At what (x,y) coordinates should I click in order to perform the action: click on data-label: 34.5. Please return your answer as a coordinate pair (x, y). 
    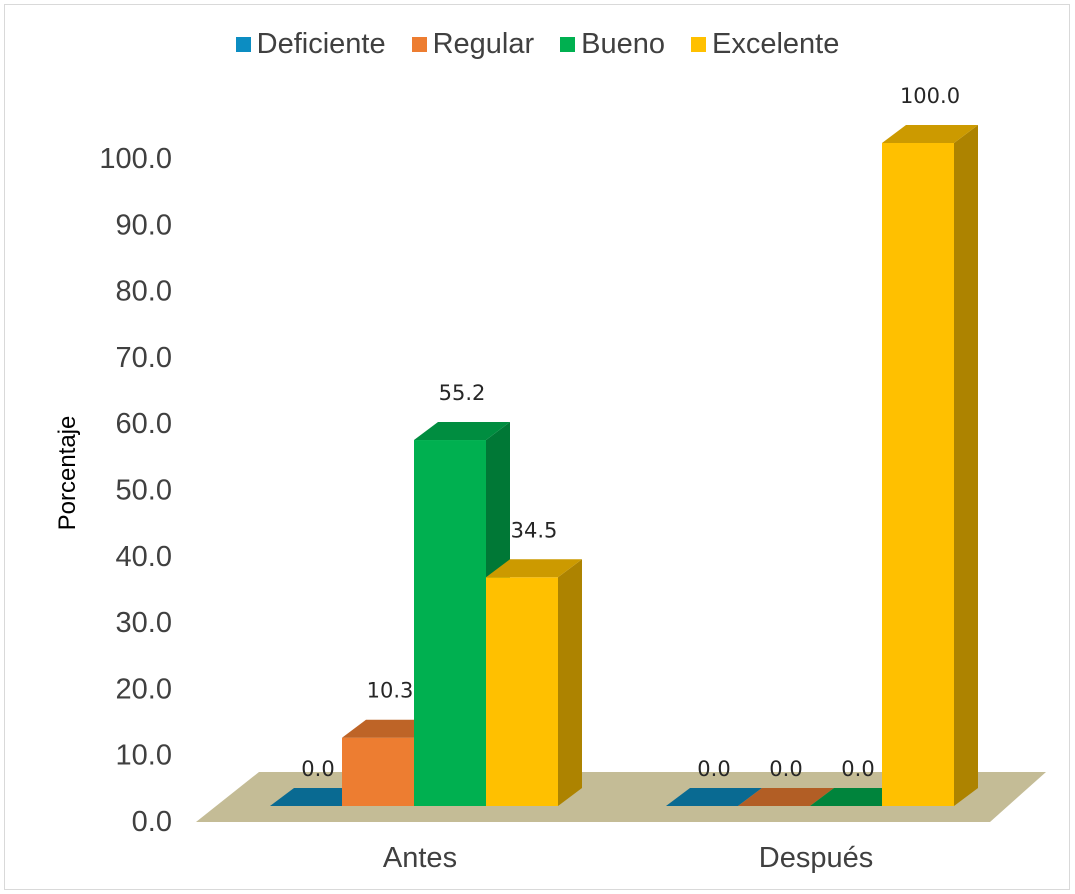
    Looking at the image, I should click on (534, 530).